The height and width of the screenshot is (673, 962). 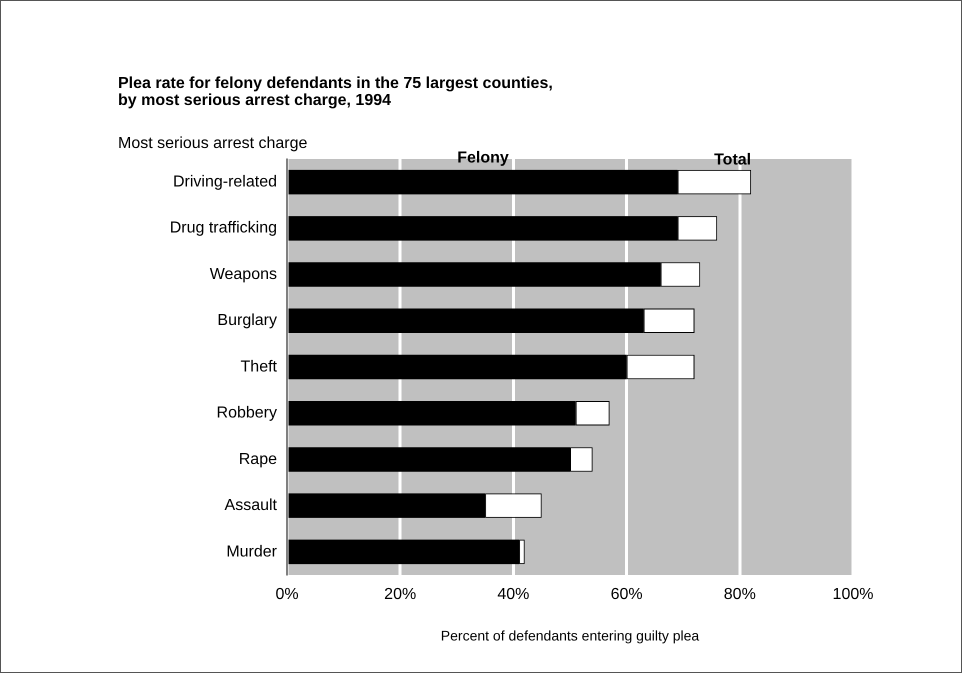 I want to click on x-tick-label: 100%, so click(x=853, y=595).